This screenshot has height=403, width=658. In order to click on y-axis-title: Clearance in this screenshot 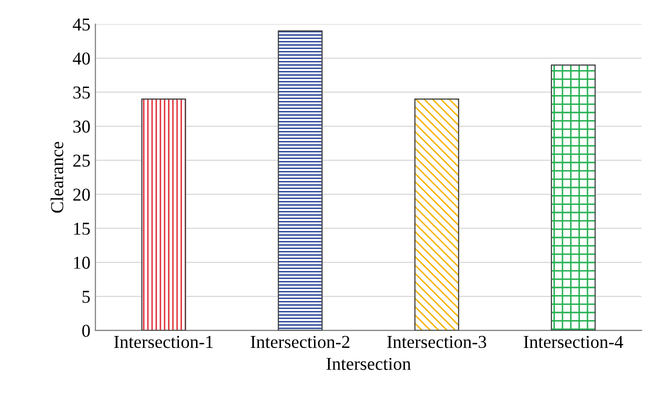, I will do `click(57, 177)`.